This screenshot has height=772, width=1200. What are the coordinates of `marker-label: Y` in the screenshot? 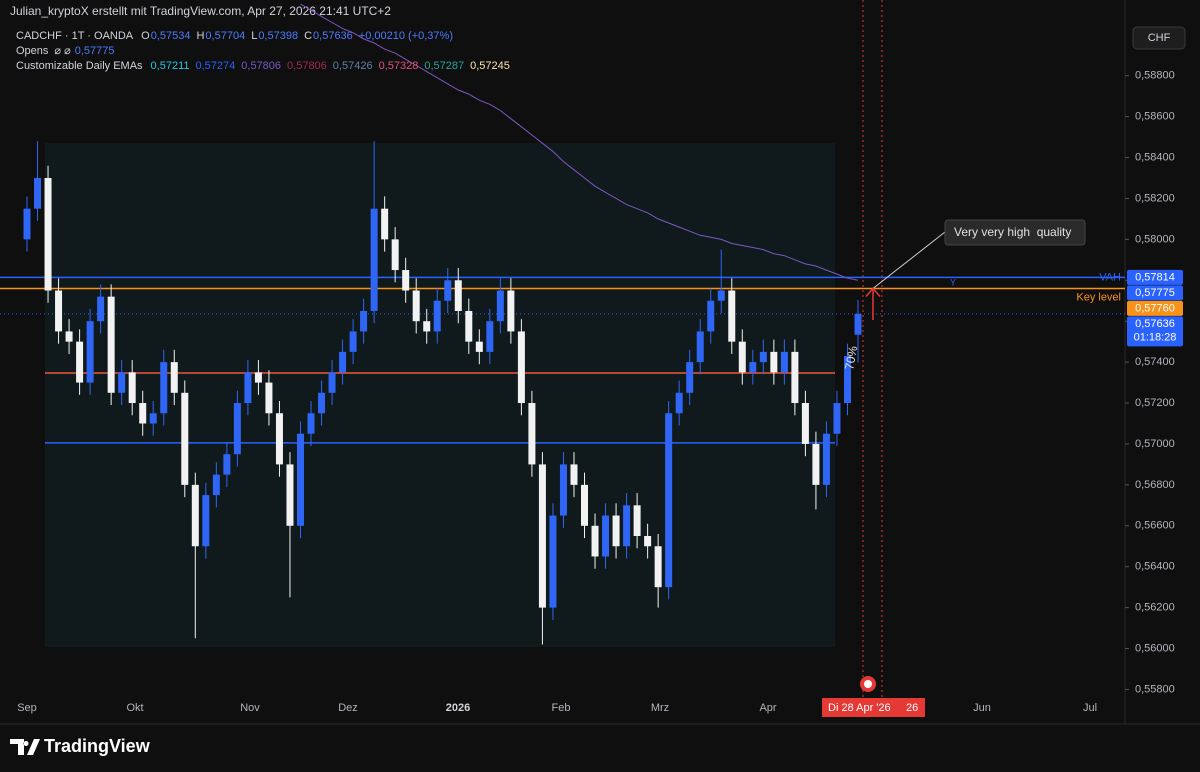 It's located at (953, 282).